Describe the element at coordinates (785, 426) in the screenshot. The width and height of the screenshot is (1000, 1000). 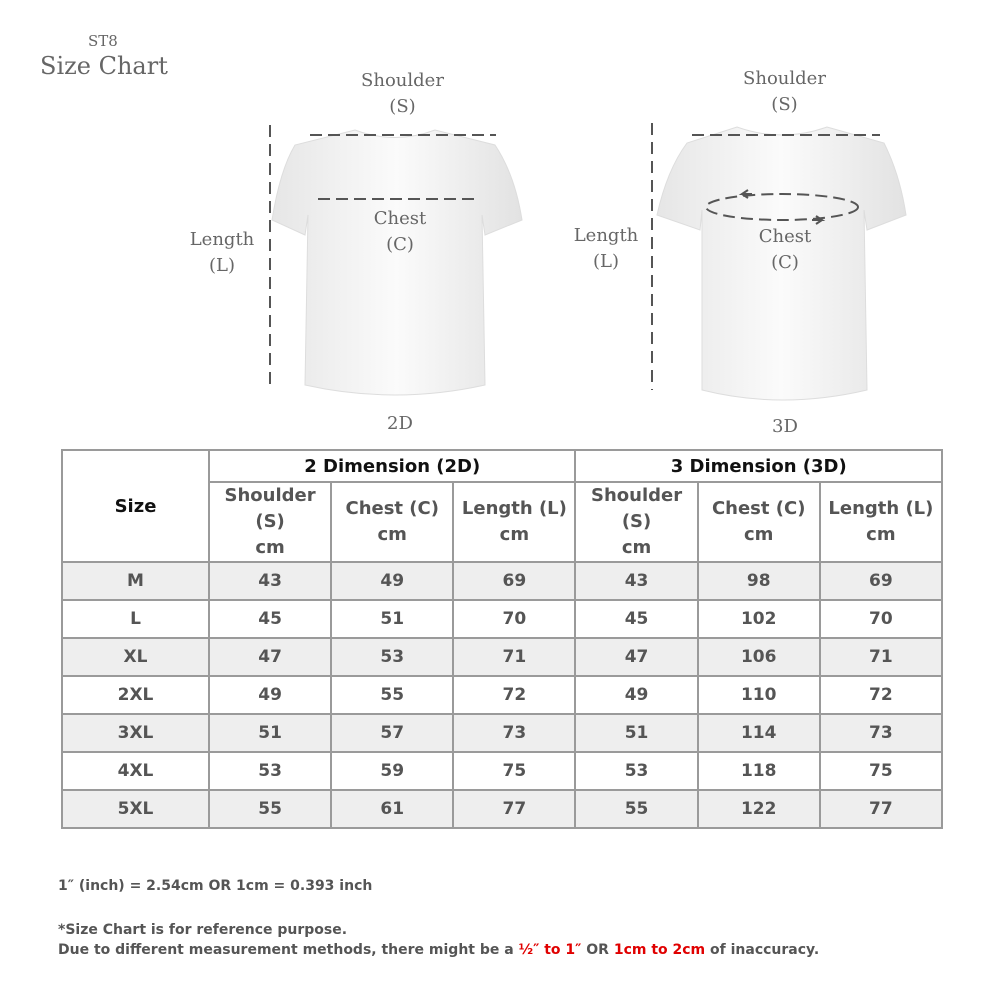
I see `view-label-3d: 3D` at that location.